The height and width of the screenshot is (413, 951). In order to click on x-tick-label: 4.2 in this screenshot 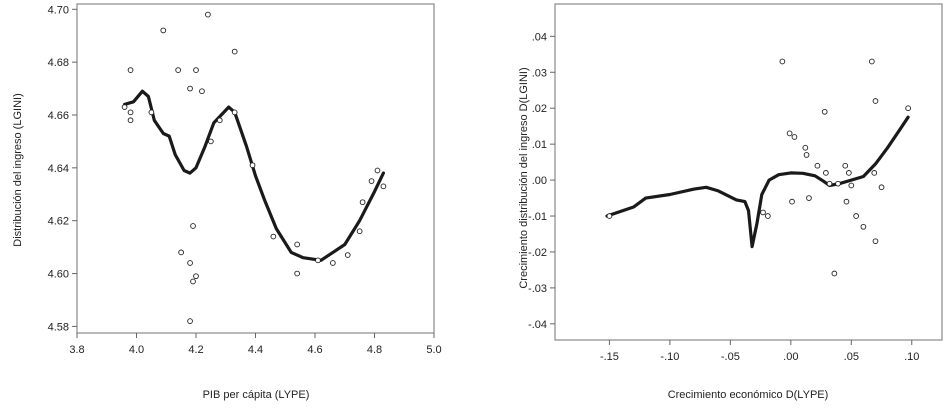, I will do `click(195, 350)`.